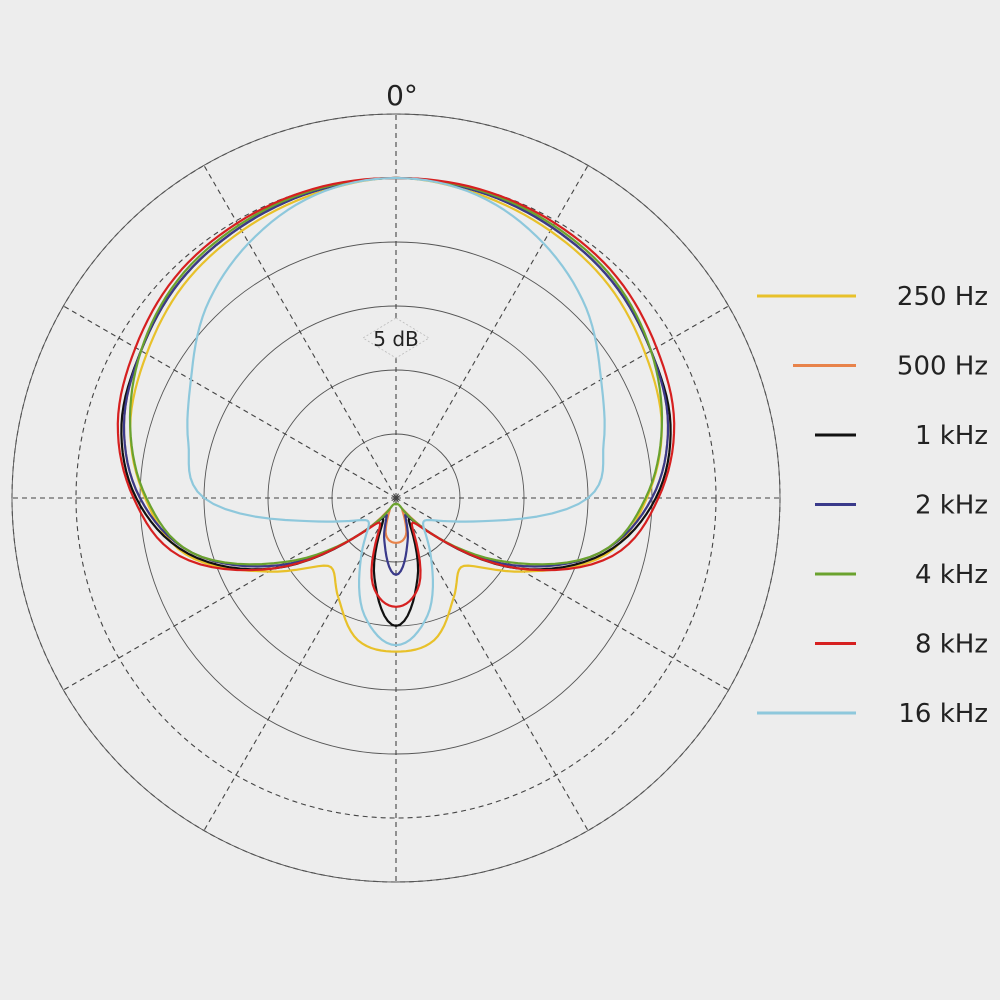 Image resolution: width=1000 pixels, height=1000 pixels. I want to click on legend: 250 Hz 500 Hz 1 kHz 2 kHz 4 kHz 8 kHz 16 kHz, so click(872, 505).